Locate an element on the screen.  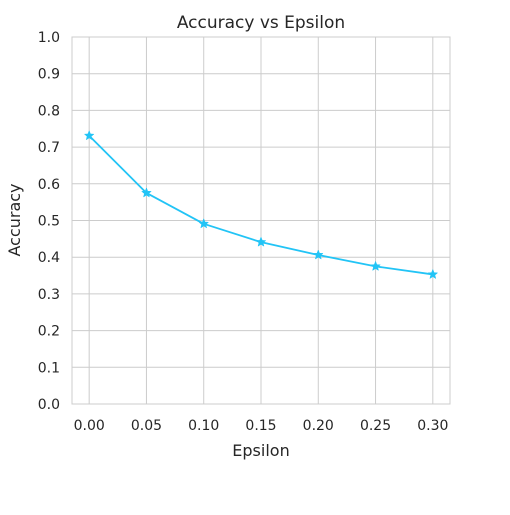
y-tick-label: 0.8 is located at coordinates (49, 111).